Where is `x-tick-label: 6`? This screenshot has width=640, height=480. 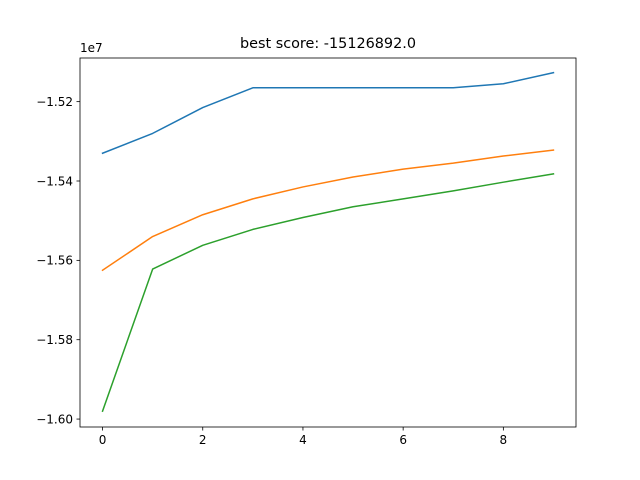
x-tick-label: 6 is located at coordinates (403, 440).